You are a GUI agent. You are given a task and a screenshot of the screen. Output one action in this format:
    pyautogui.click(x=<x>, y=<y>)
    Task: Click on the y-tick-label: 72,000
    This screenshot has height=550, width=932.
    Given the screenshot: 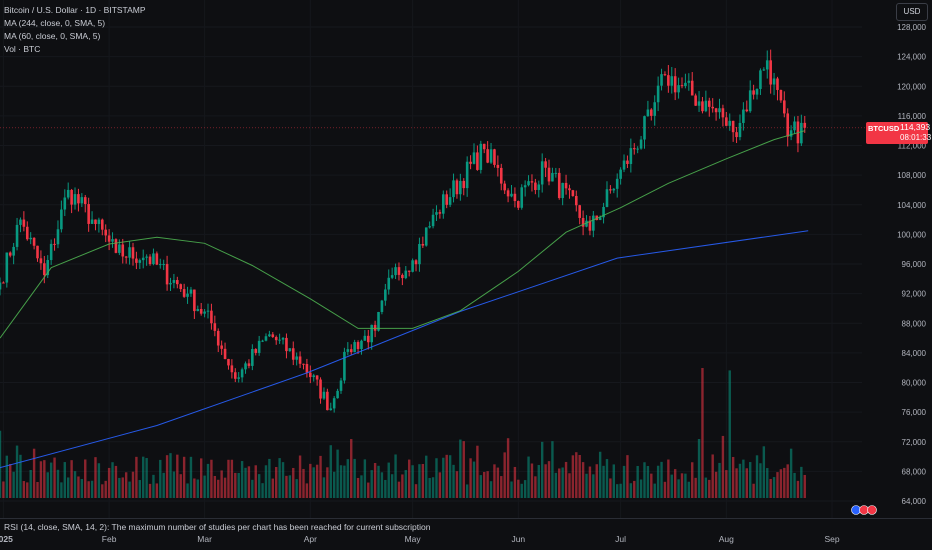 What is the action you would take?
    pyautogui.click(x=914, y=442)
    